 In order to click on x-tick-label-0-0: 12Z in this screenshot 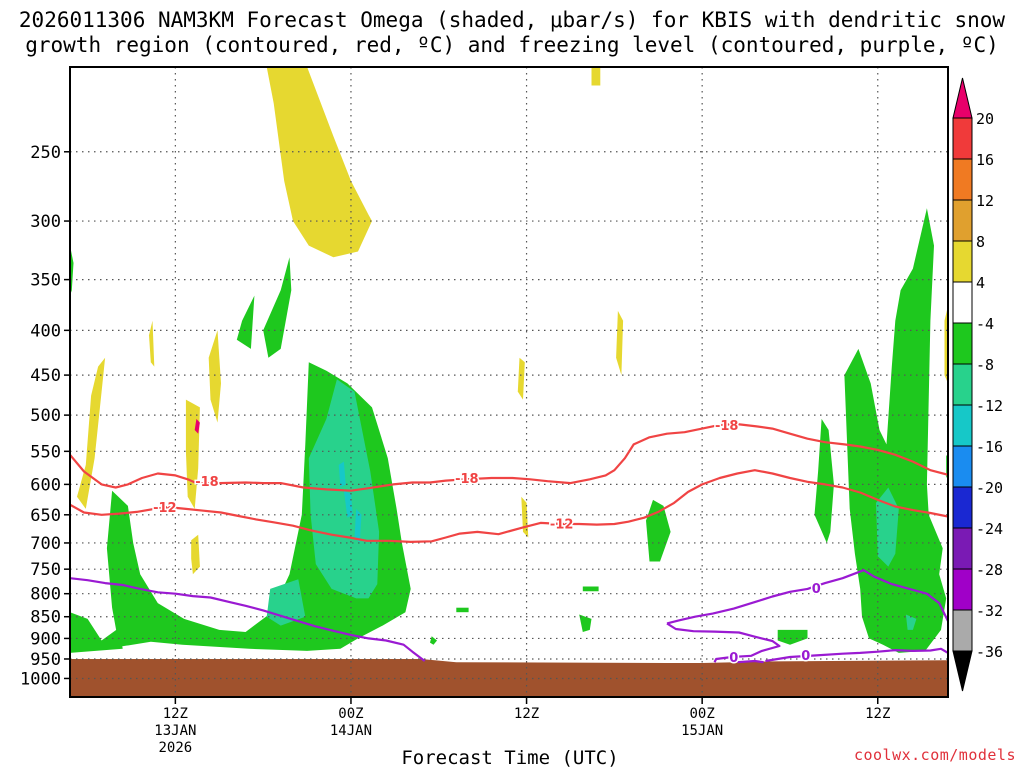, I will do `click(175, 714)`.